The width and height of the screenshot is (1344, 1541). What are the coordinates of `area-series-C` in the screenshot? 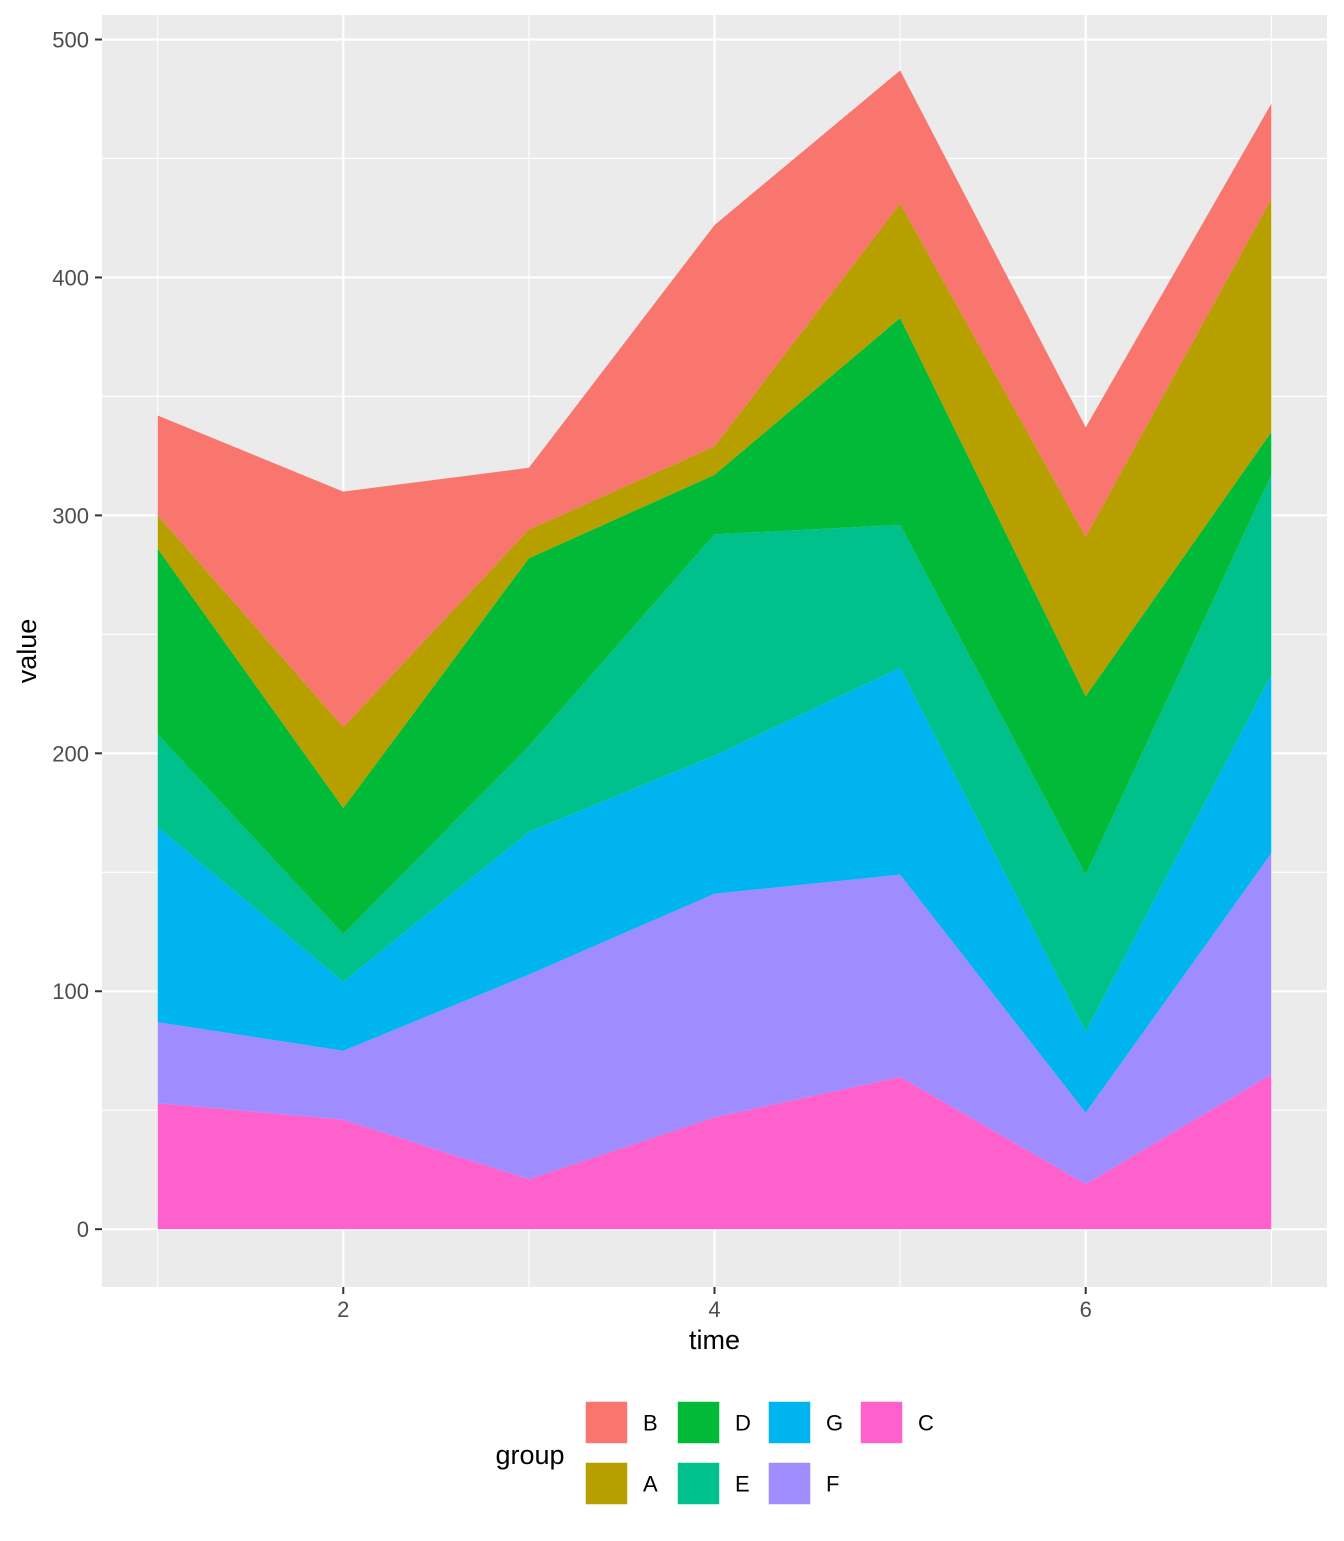 It's located at (714, 1152).